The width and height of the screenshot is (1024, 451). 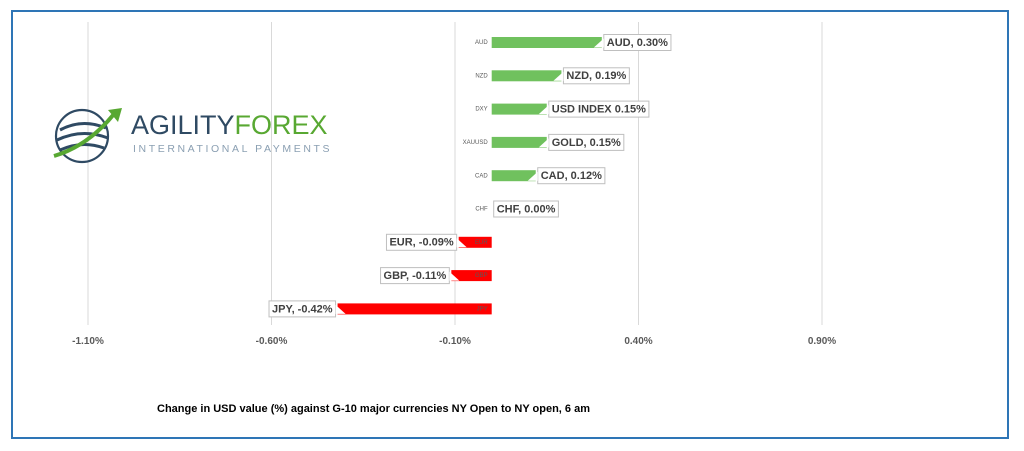 I want to click on data-label: AUD, 0.30%, so click(x=632, y=42).